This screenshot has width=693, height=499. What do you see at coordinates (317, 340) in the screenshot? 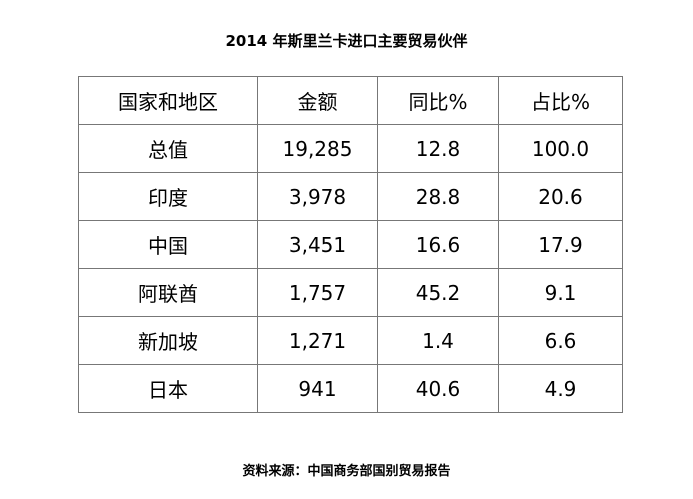
I see `cell: 1,271` at bounding box center [317, 340].